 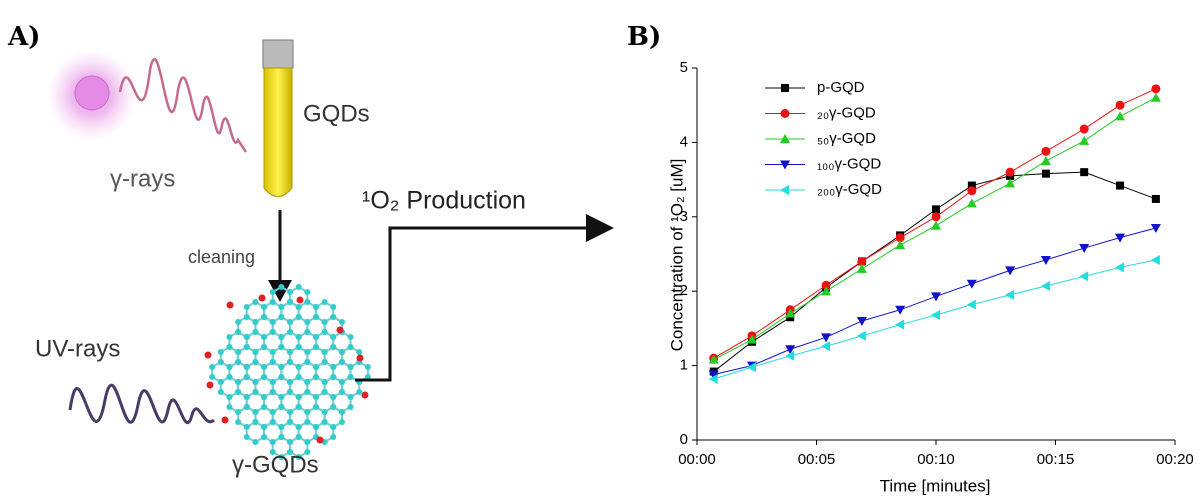 I want to click on output-arrow-head, so click(x=600, y=228).